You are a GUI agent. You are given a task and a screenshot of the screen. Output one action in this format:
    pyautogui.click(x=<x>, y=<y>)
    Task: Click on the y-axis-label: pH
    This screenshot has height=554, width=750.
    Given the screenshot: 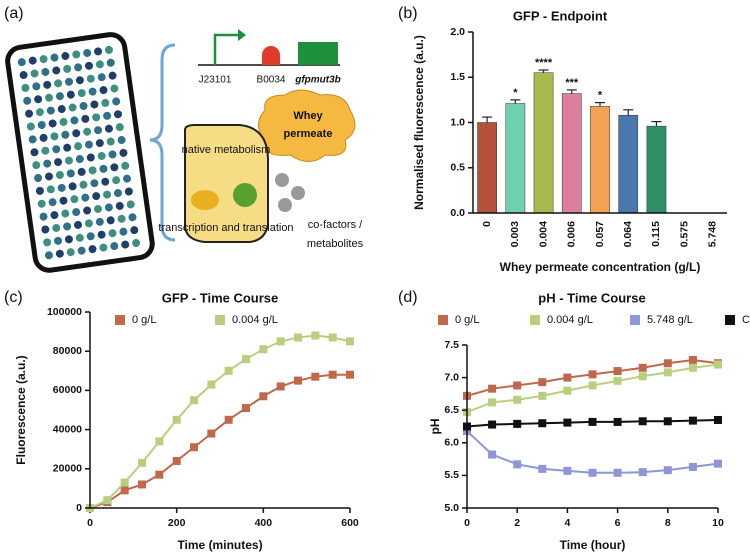 What is the action you would take?
    pyautogui.click(x=435, y=427)
    